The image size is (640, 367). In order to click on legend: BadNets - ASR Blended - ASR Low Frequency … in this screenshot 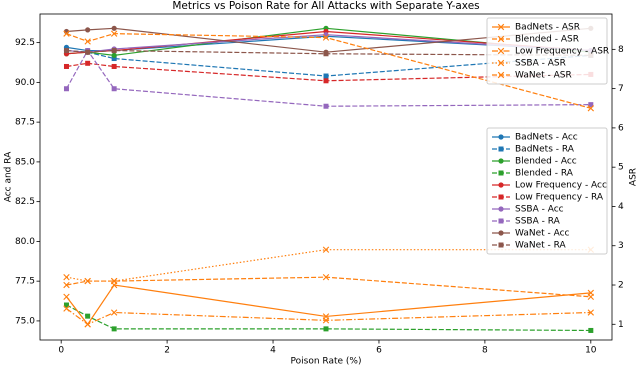, I will do `click(547, 51)`.